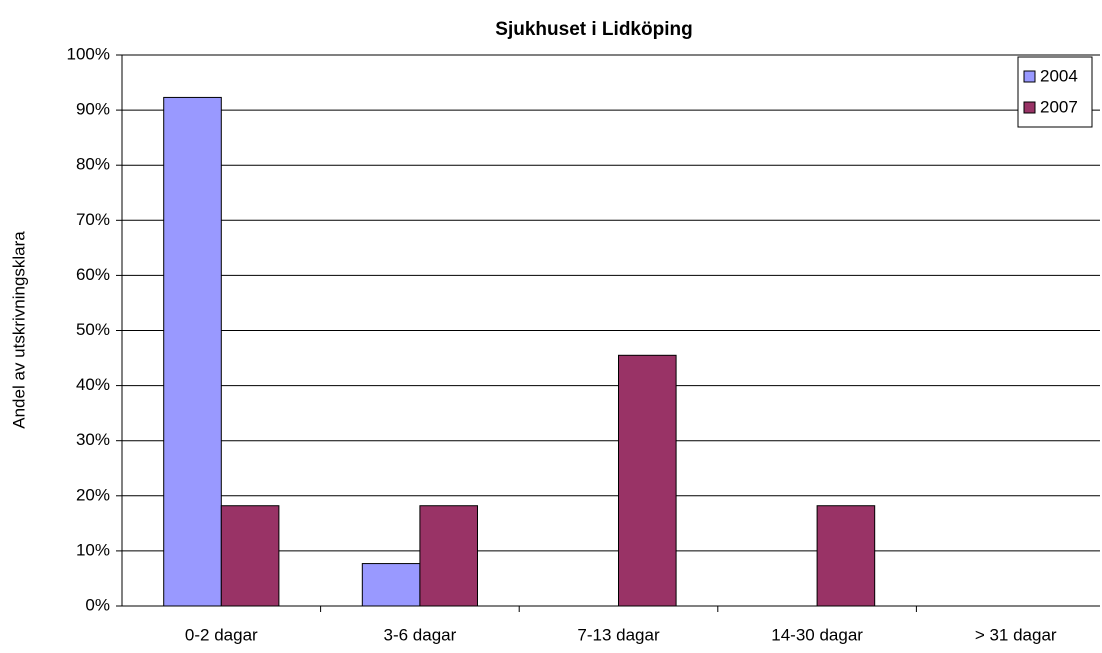 Image resolution: width=1102 pixels, height=653 pixels. What do you see at coordinates (93, 219) in the screenshot?
I see `y-tick-label: 70%` at bounding box center [93, 219].